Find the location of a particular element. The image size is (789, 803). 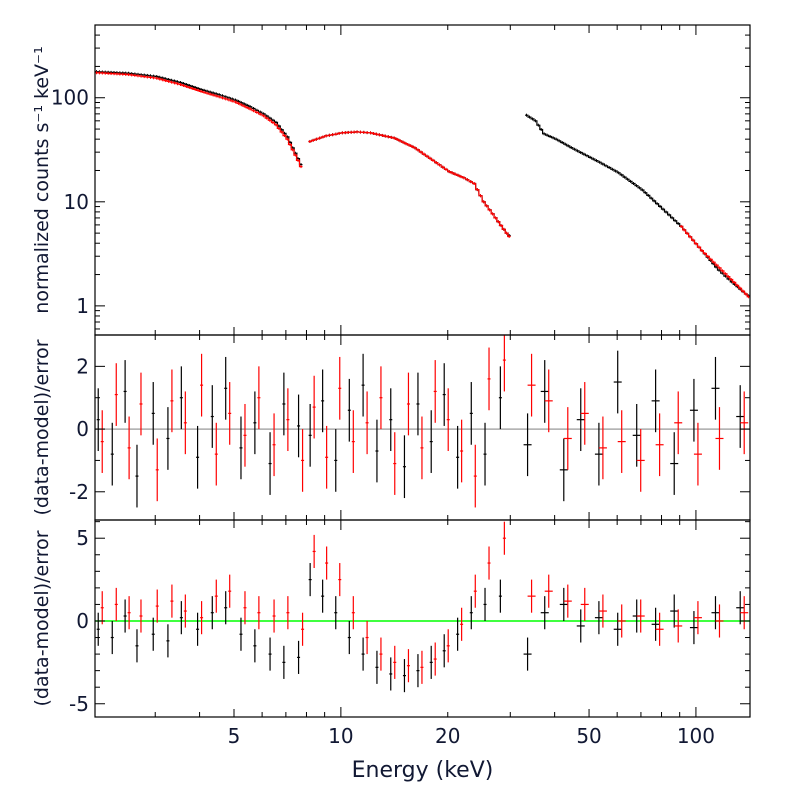

y-tick-label: 1 is located at coordinates (82, 306).